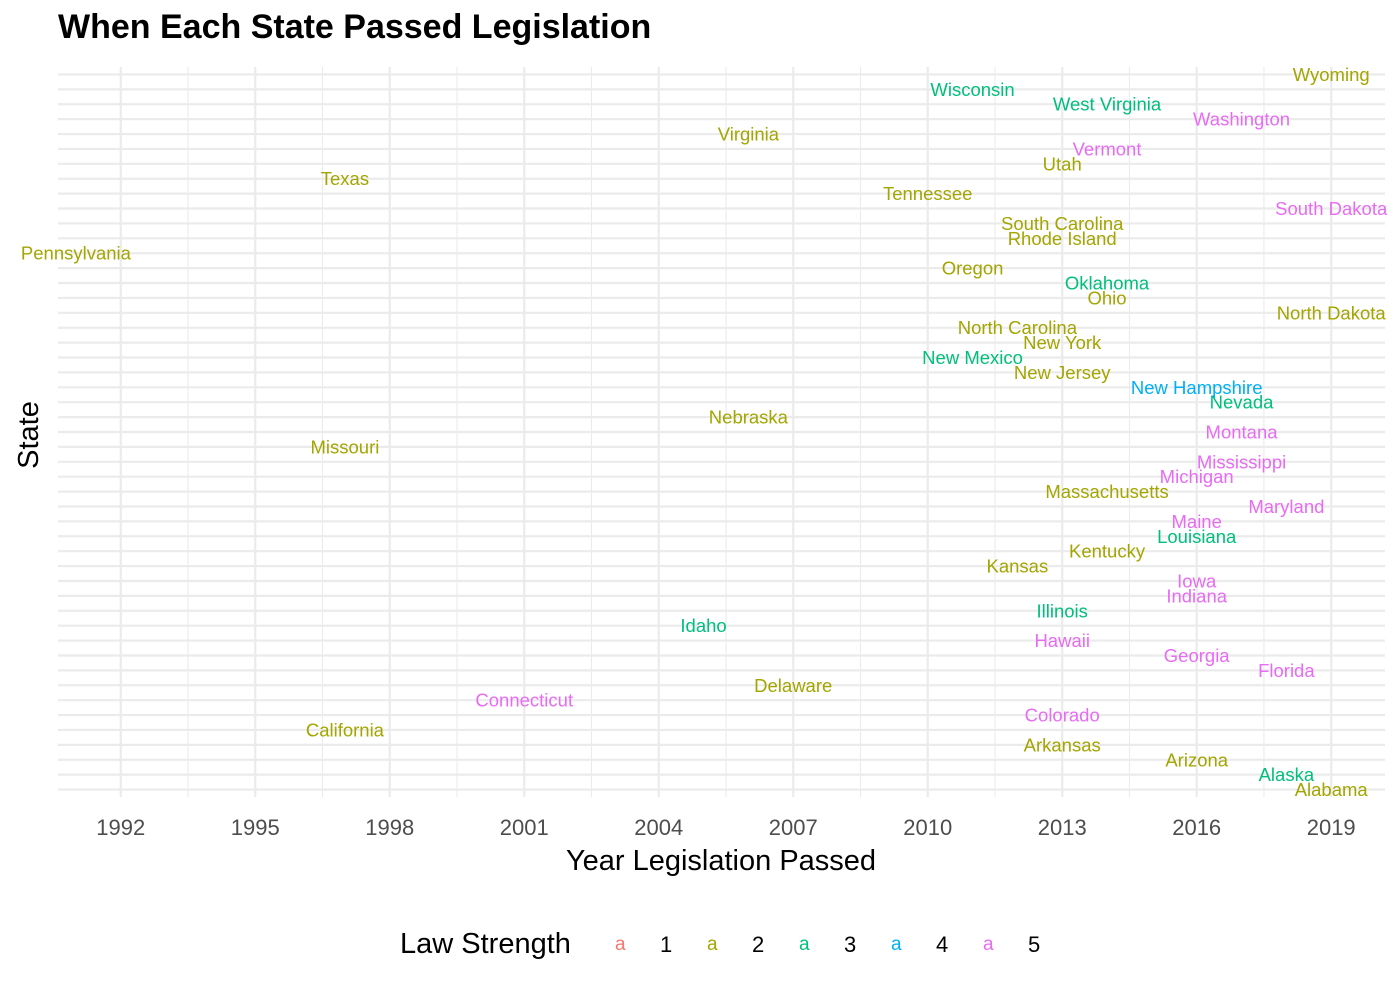 The height and width of the screenshot is (1000, 1400). What do you see at coordinates (725, 827) in the screenshot?
I see `x-axis-ticks: 1992 1995 1998 2001 2004 2007 2010 2013 2016 2019` at bounding box center [725, 827].